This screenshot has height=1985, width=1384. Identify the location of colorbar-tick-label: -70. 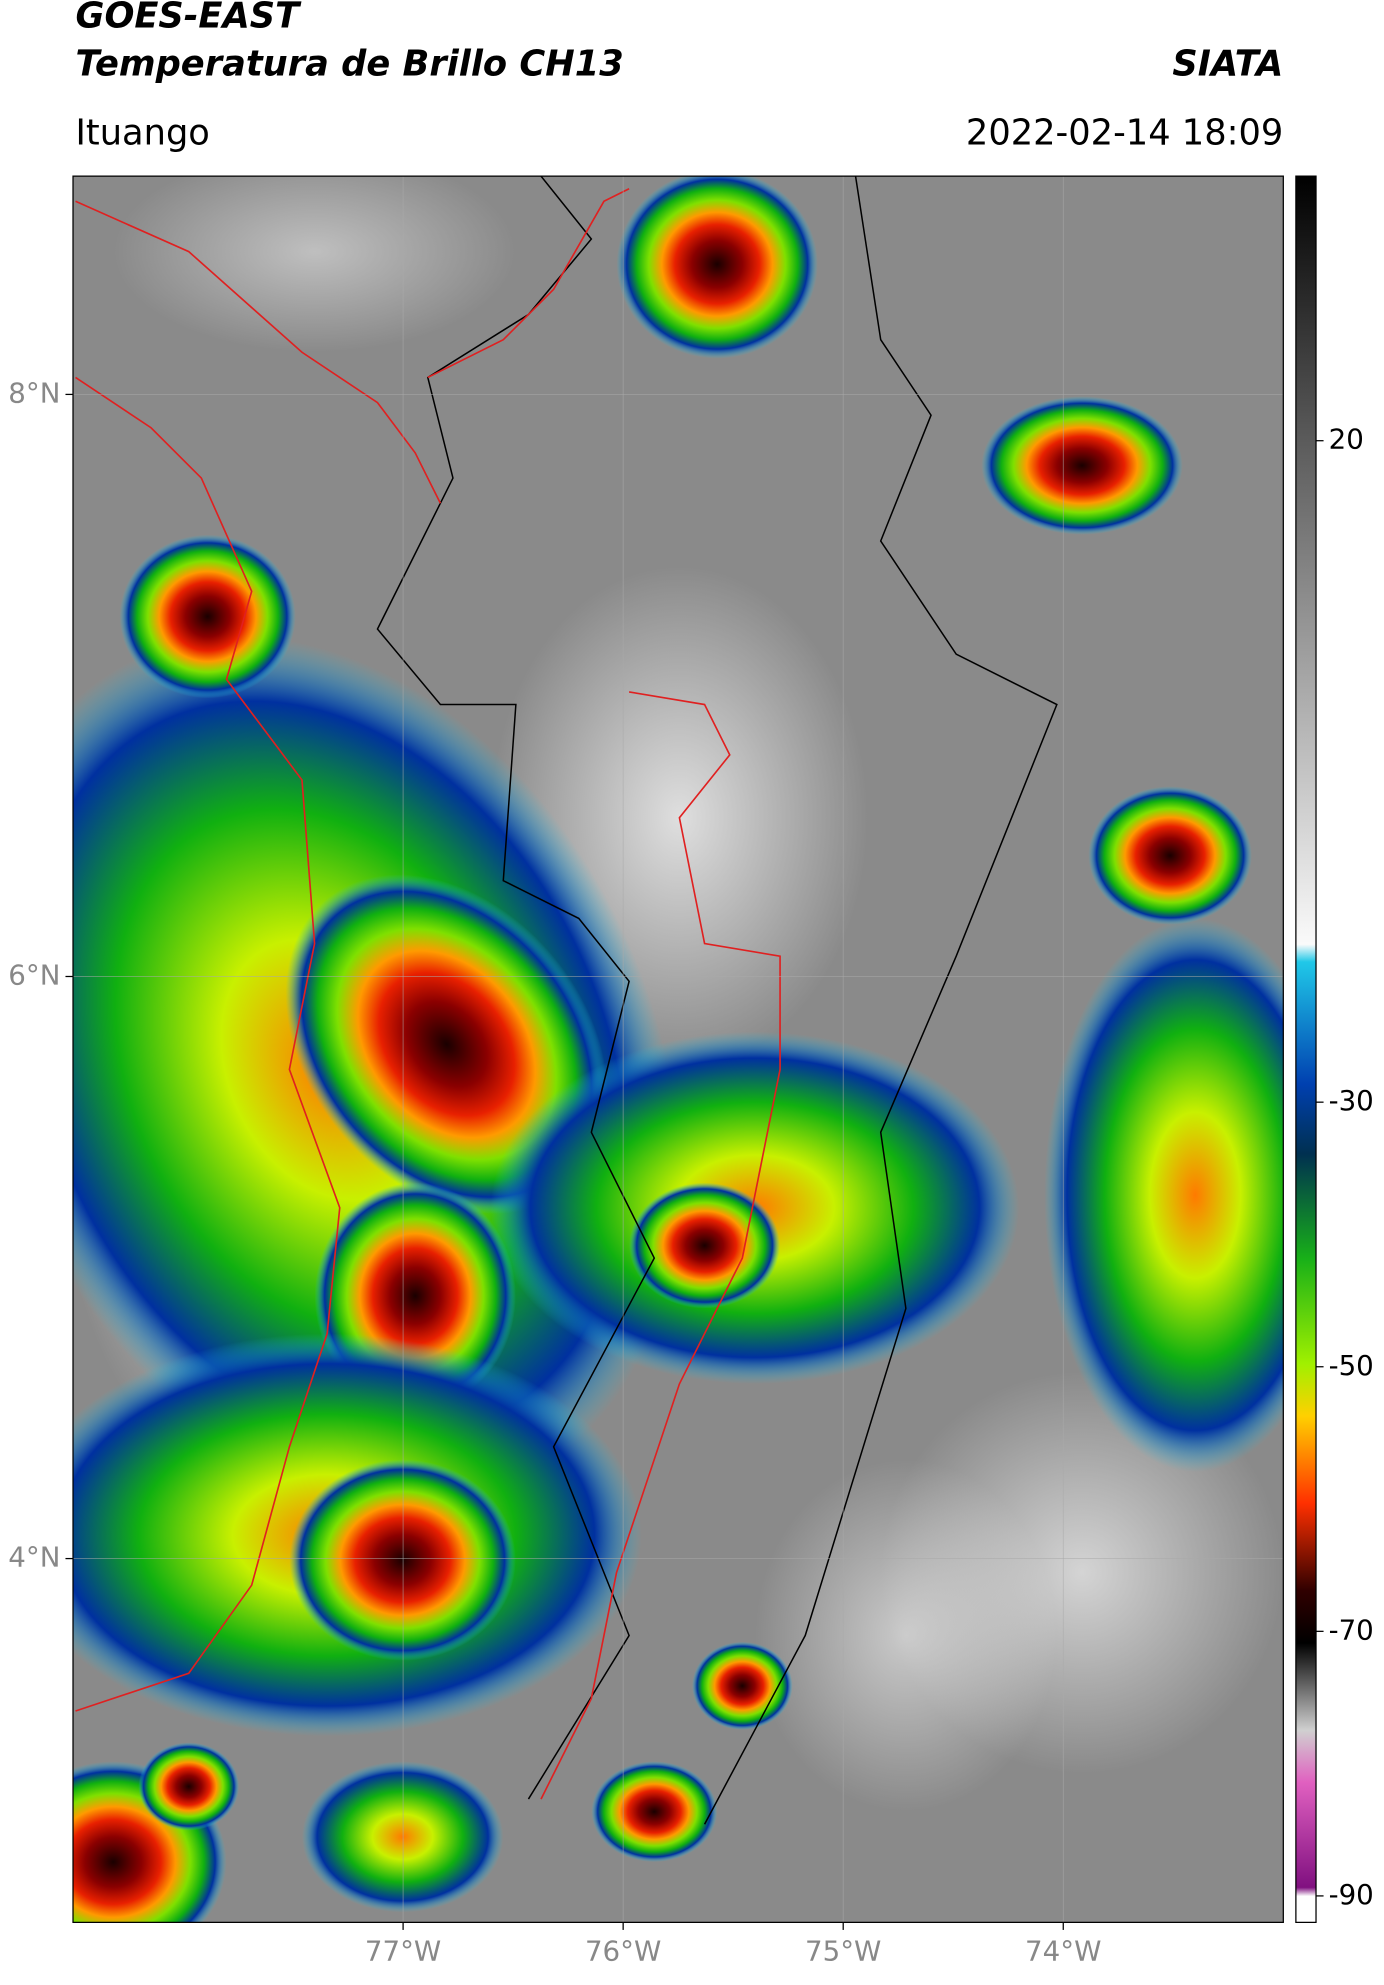
(1351, 1629).